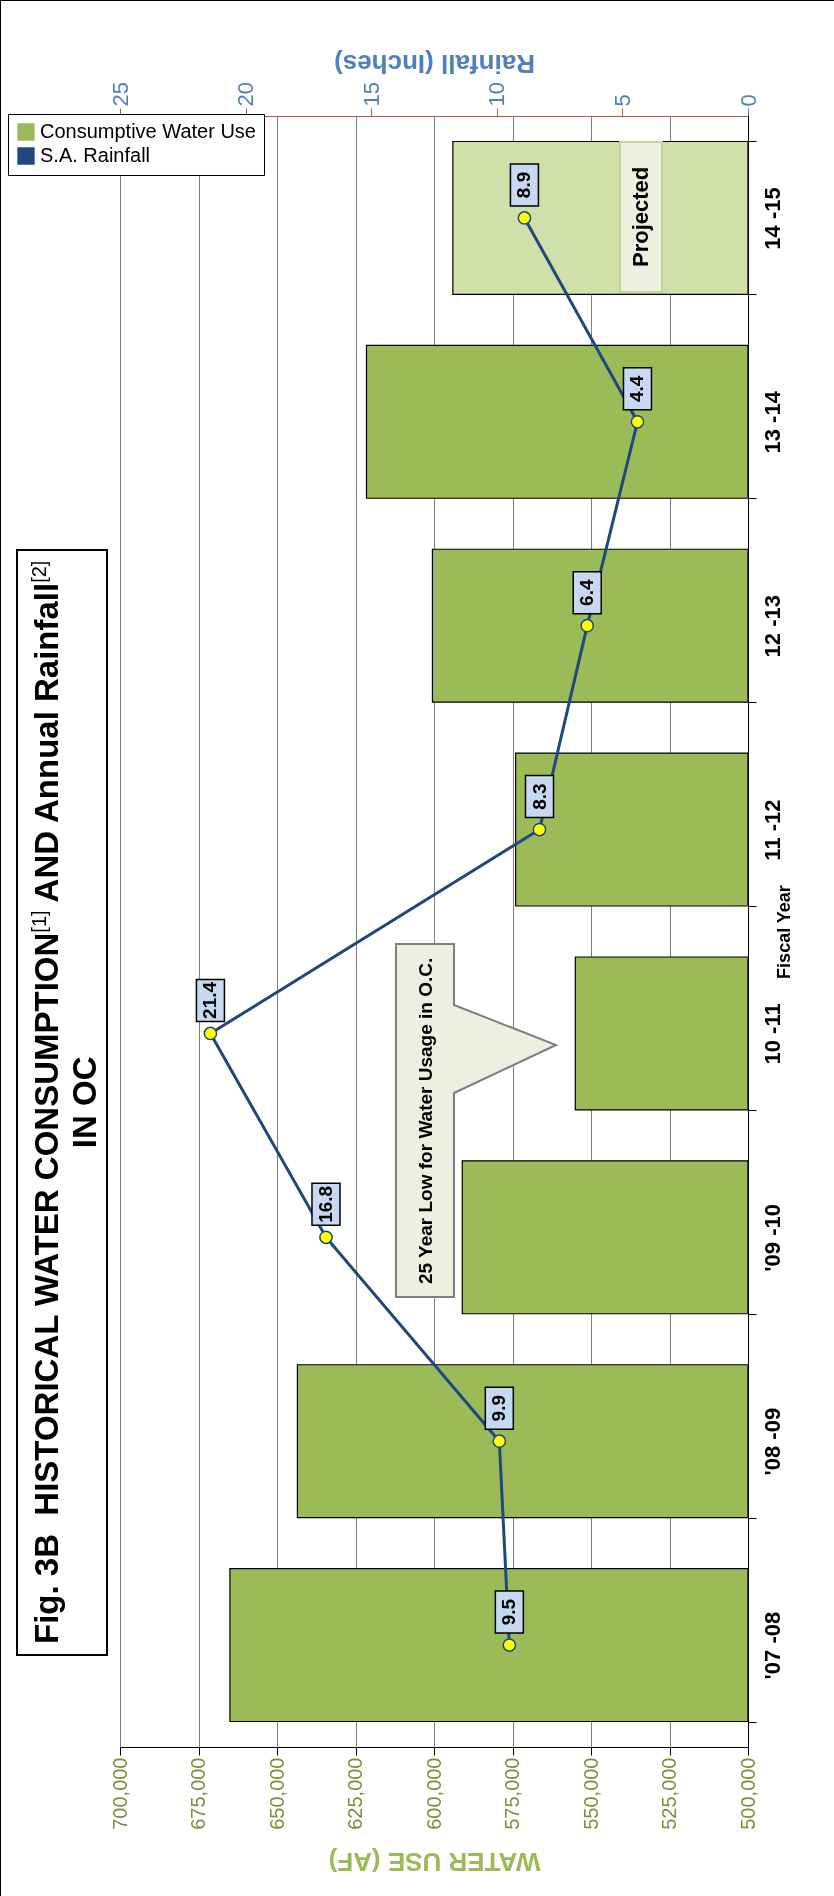  I want to click on x2-tick-label: 20, so click(246, 94).